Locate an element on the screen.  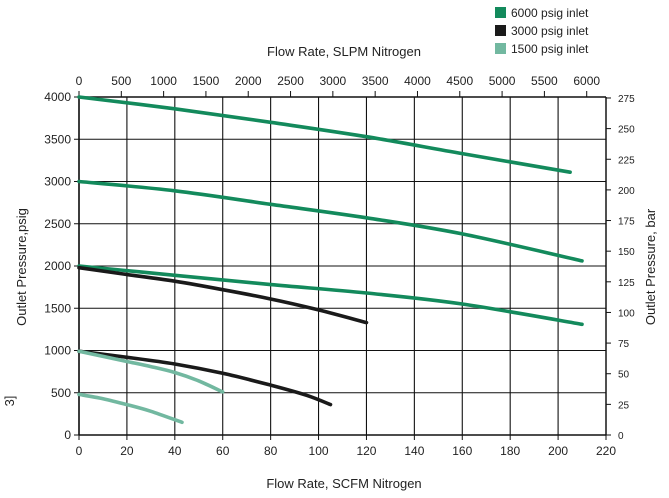
y-tick-label: 0 is located at coordinates (67, 435).